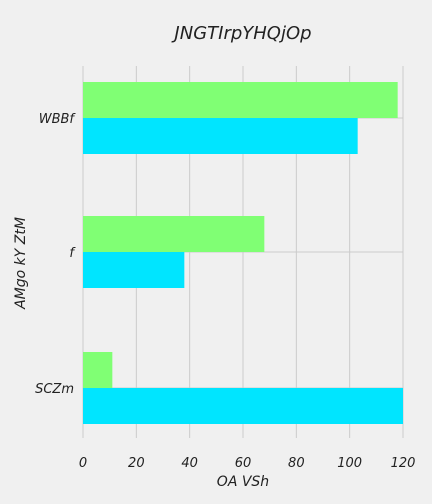 The width and height of the screenshot is (432, 504). Describe the element at coordinates (72, 253) in the screenshot. I see `y-tick-label: f` at that location.